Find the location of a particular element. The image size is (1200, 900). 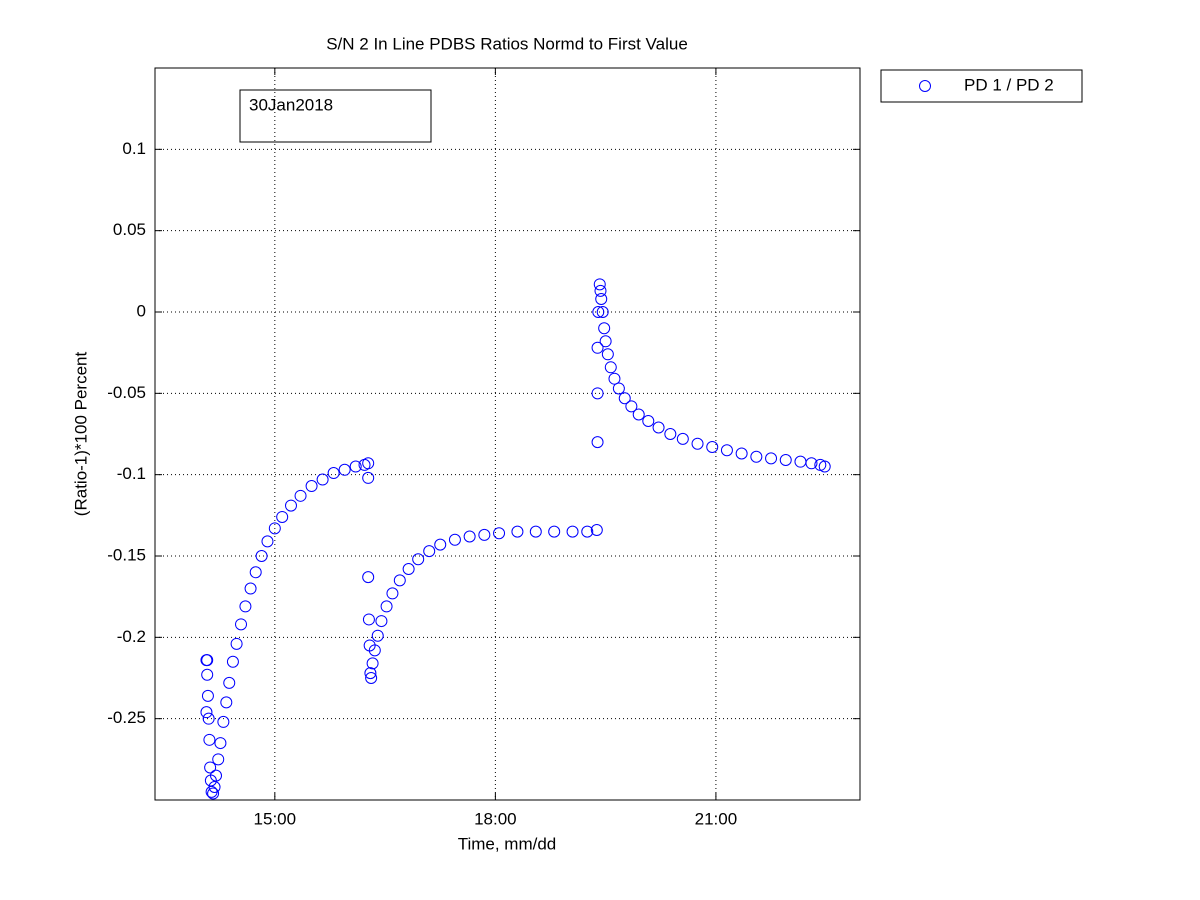

y-tick-label: -0.1 is located at coordinates (131, 473).